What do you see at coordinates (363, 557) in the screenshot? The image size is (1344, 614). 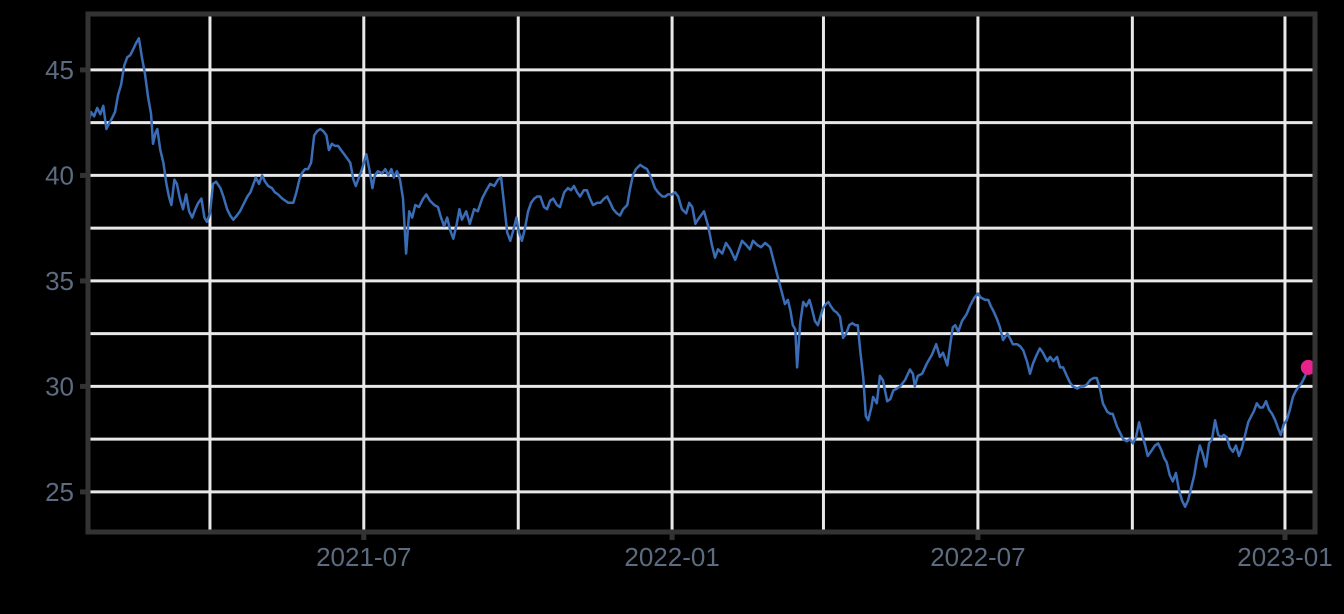 I see `x-axis-tick-label: 2021-07` at bounding box center [363, 557].